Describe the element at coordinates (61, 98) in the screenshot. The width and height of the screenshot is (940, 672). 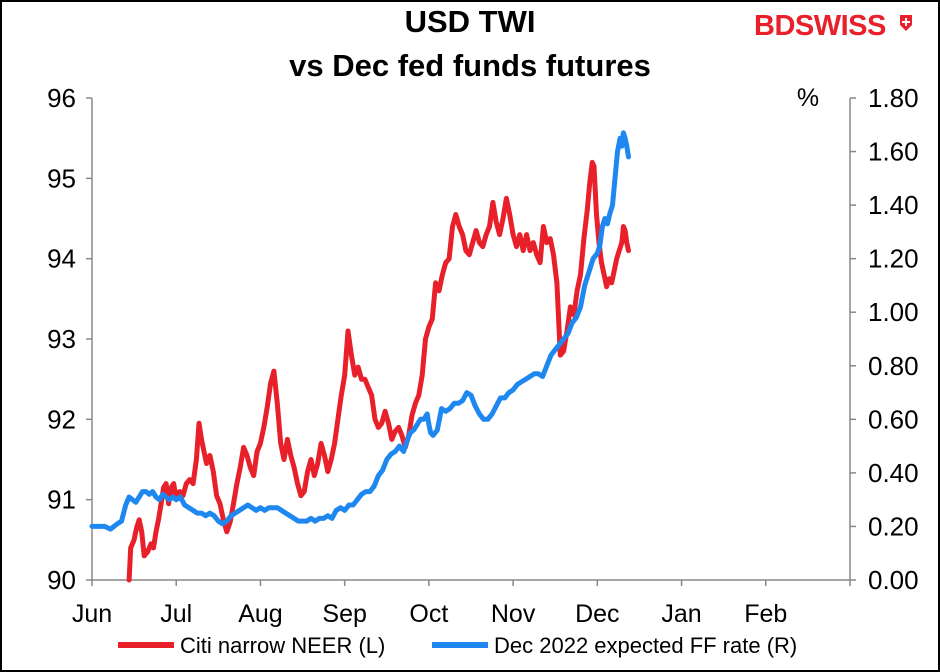
I see `left-tick-label: 96` at that location.